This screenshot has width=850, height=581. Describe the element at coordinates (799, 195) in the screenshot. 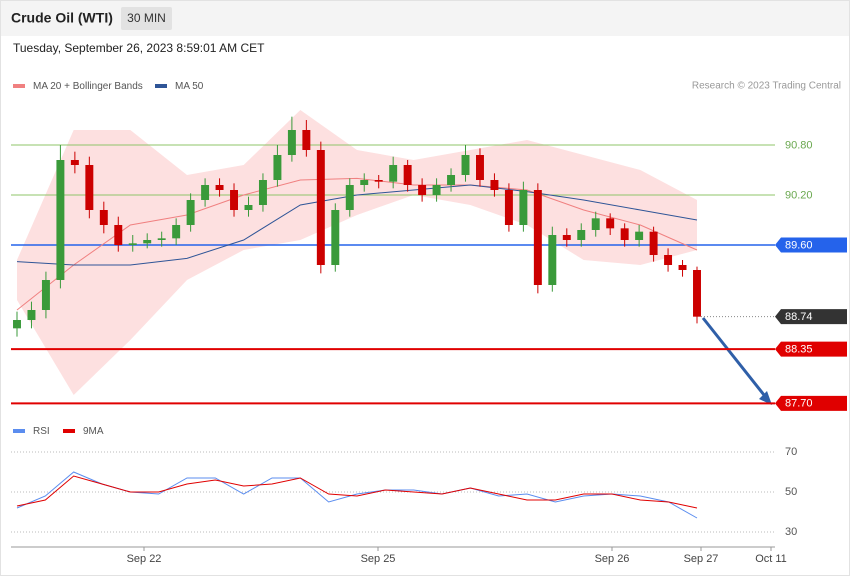

I see `level-label: 90.20` at that location.